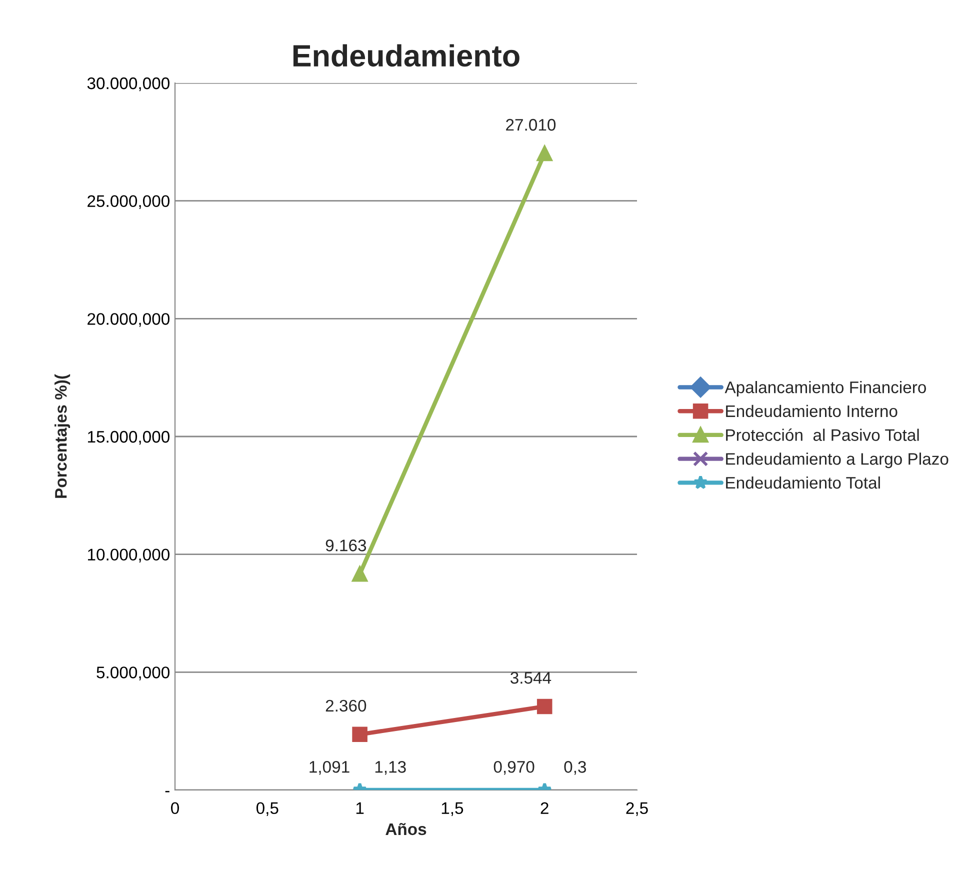 Image resolution: width=953 pixels, height=875 pixels. What do you see at coordinates (453, 809) in the screenshot?
I see `x-tick-label: 1,5` at bounding box center [453, 809].